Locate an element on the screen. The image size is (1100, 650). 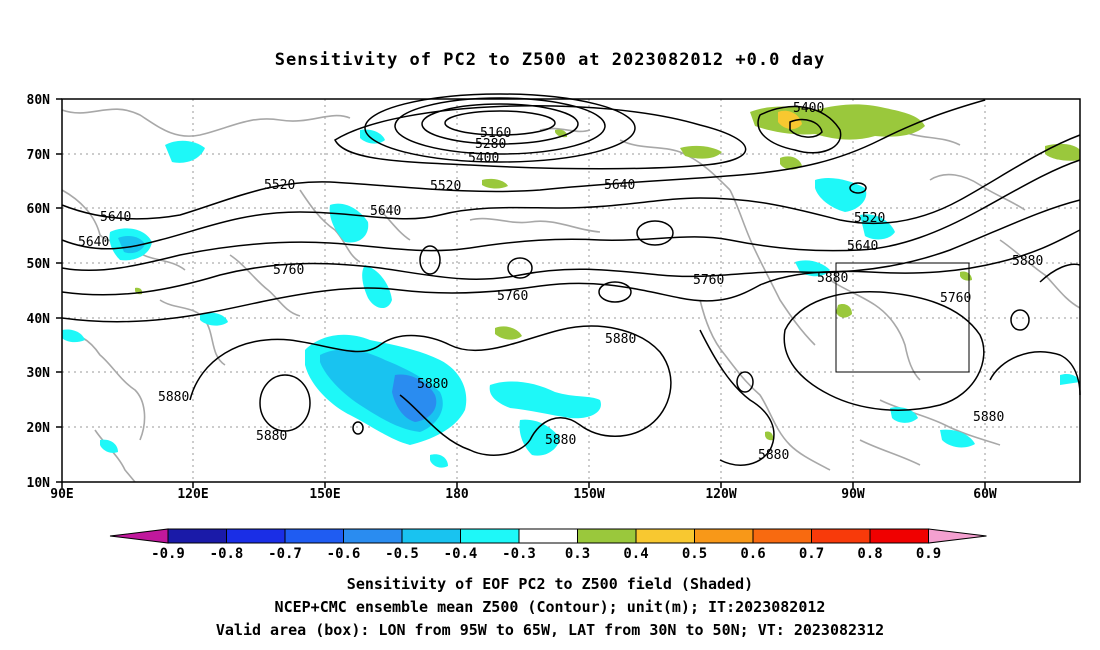
colorbar-label: -0.3 is located at coordinates (519, 554).